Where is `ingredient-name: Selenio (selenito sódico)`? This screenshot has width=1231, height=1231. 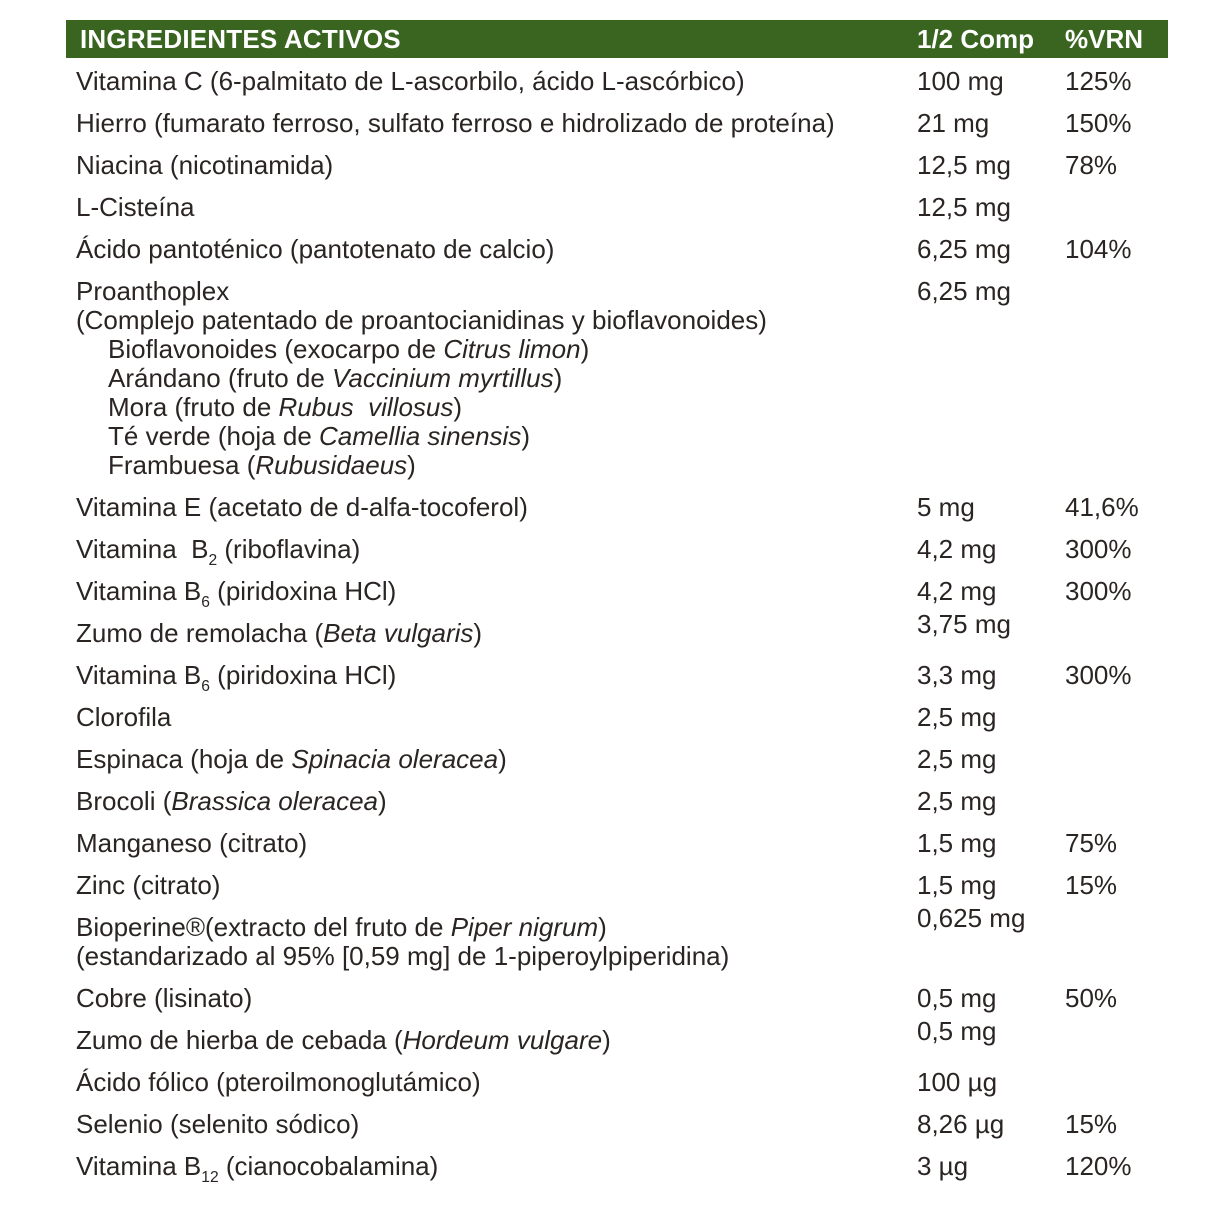
ingredient-name: Selenio (selenito sódico) is located at coordinates (491, 1124).